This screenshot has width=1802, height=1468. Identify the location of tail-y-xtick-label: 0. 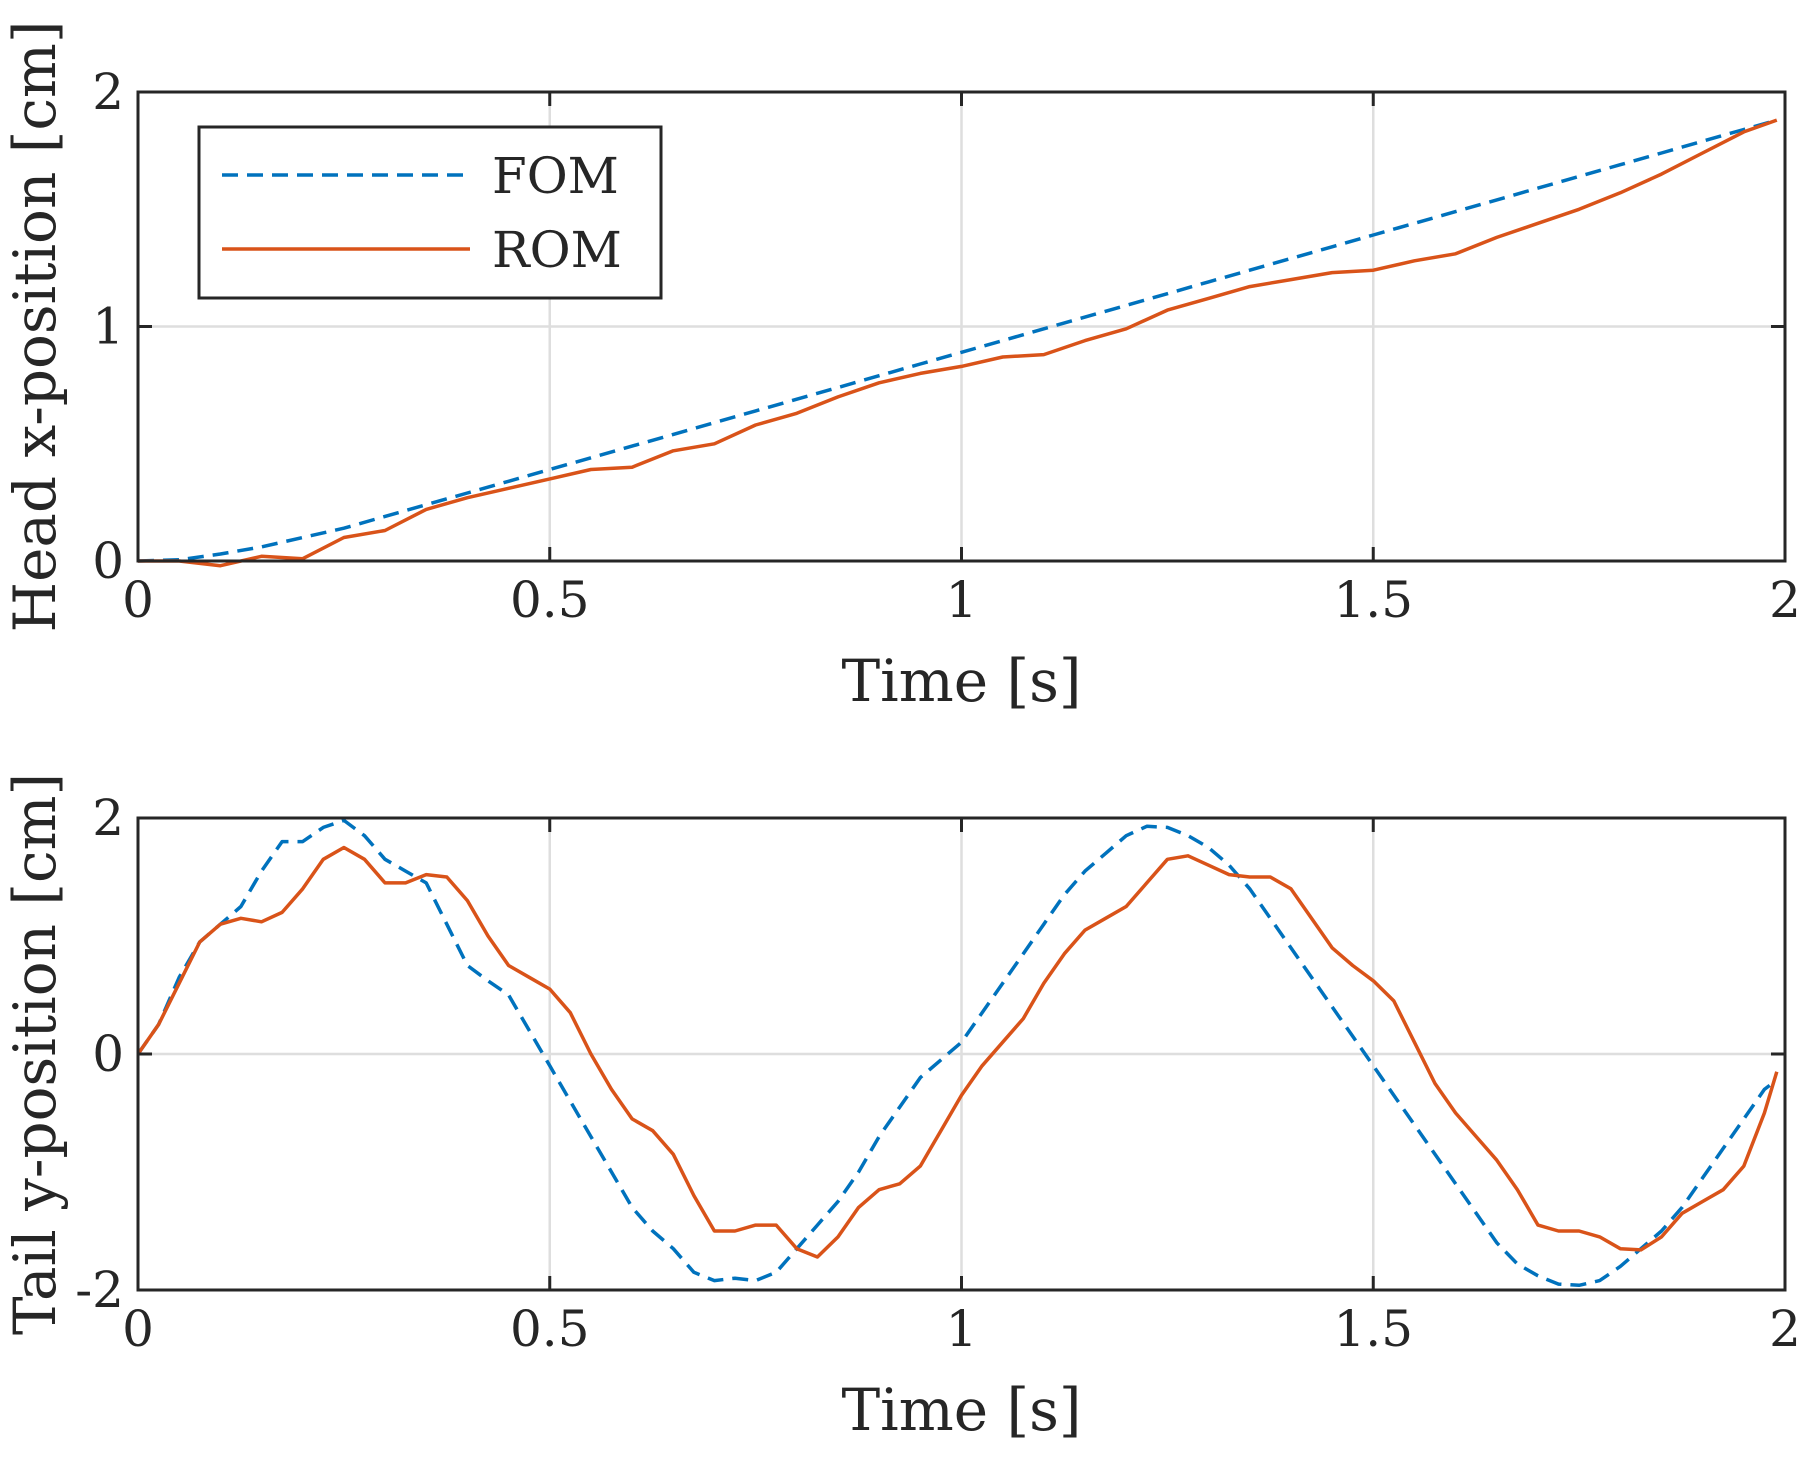
(138, 1329).